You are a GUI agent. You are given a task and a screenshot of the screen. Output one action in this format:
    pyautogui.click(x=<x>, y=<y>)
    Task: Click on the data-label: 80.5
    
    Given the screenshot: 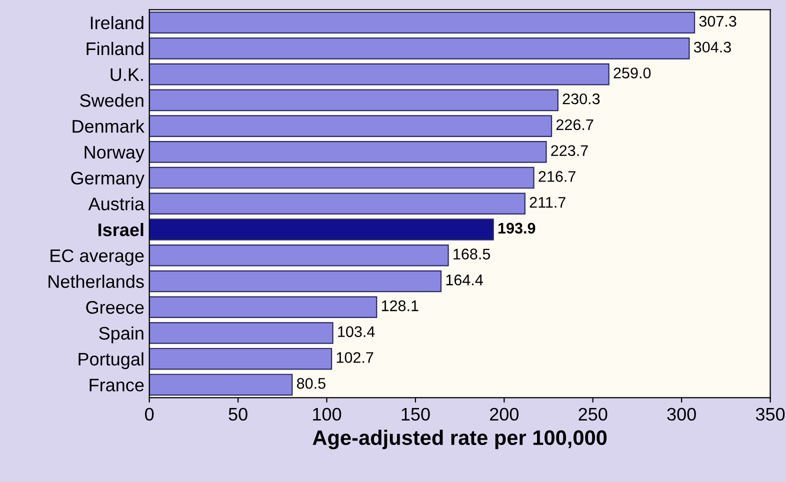 What is the action you would take?
    pyautogui.click(x=311, y=383)
    